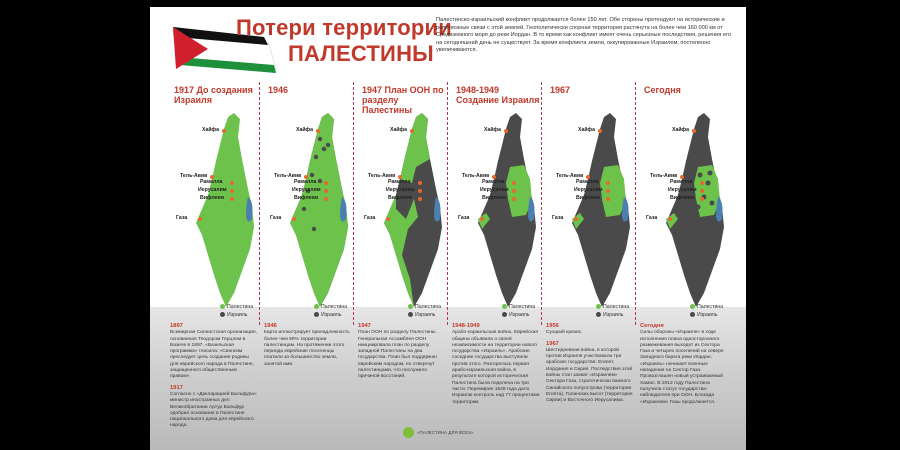 The width and height of the screenshot is (900, 450). What do you see at coordinates (552, 326) in the screenshot?
I see `history-year: 1956` at bounding box center [552, 326].